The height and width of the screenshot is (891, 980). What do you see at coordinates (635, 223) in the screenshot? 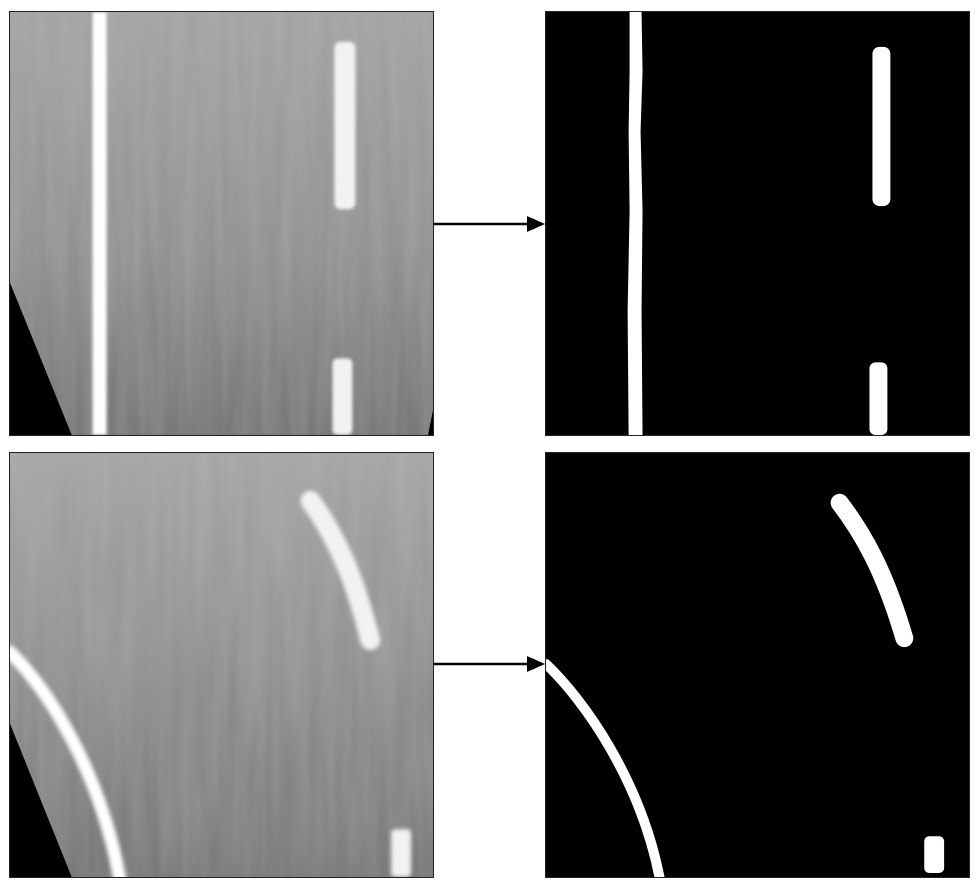
I see `mask-solid-lane` at bounding box center [635, 223].